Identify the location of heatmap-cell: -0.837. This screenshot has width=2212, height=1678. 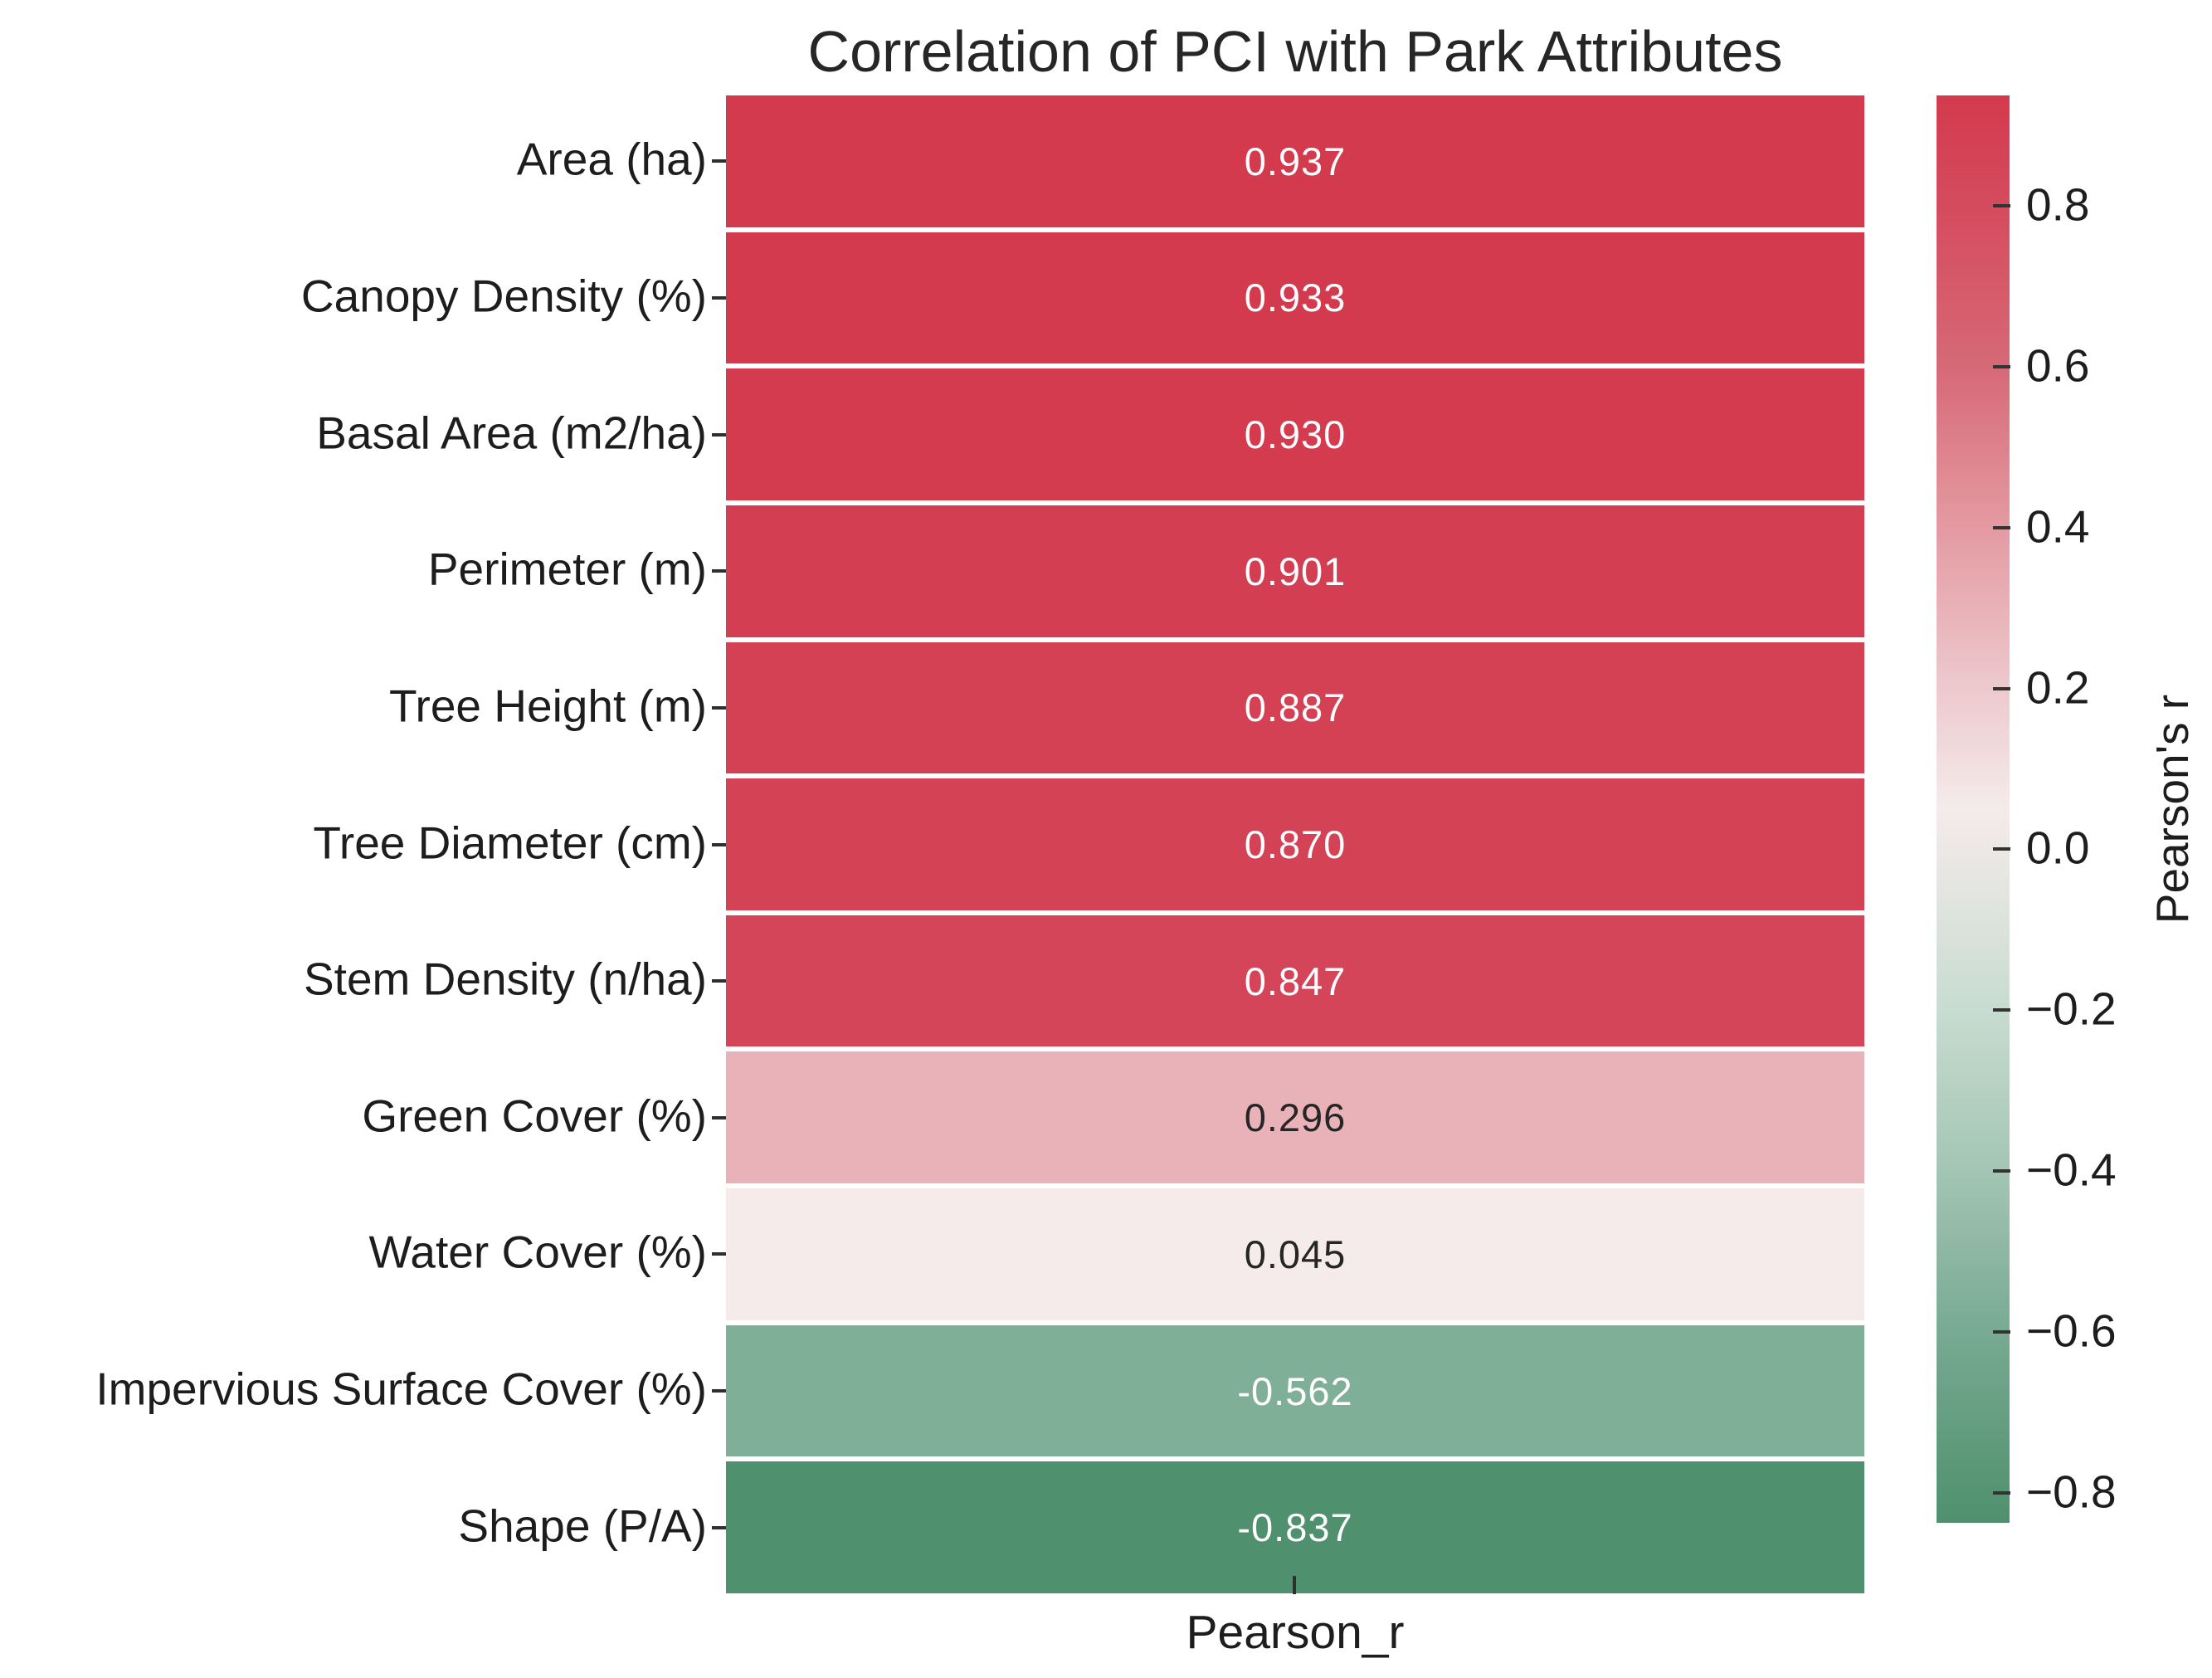
(1295, 1528).